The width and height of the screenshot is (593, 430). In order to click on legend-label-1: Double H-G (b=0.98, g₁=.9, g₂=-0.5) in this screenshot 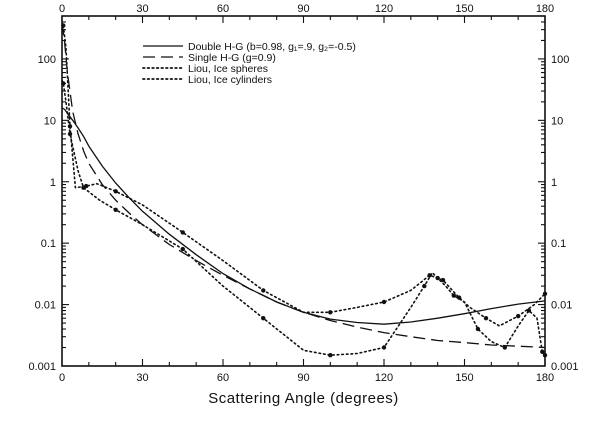, I will do `click(272, 47)`.